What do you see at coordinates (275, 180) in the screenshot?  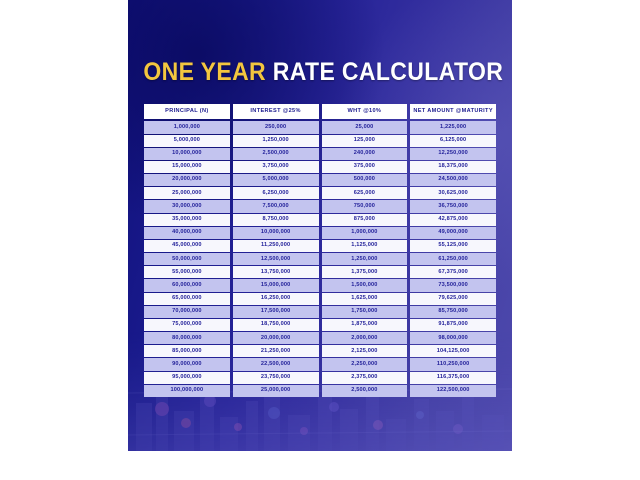 I see `cell-interest: 5,000,000` at bounding box center [275, 180].